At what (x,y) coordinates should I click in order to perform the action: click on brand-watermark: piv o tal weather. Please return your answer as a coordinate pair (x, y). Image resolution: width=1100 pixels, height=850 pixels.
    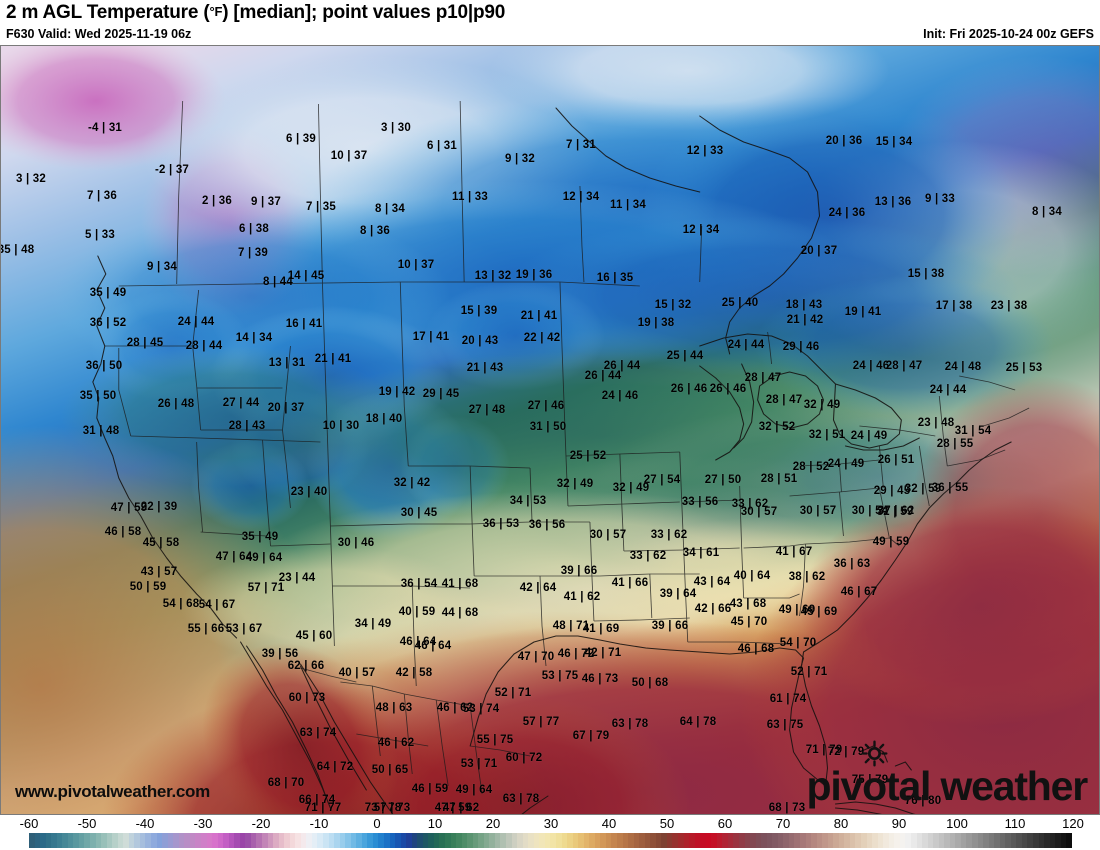
    Looking at the image, I should click on (947, 775).